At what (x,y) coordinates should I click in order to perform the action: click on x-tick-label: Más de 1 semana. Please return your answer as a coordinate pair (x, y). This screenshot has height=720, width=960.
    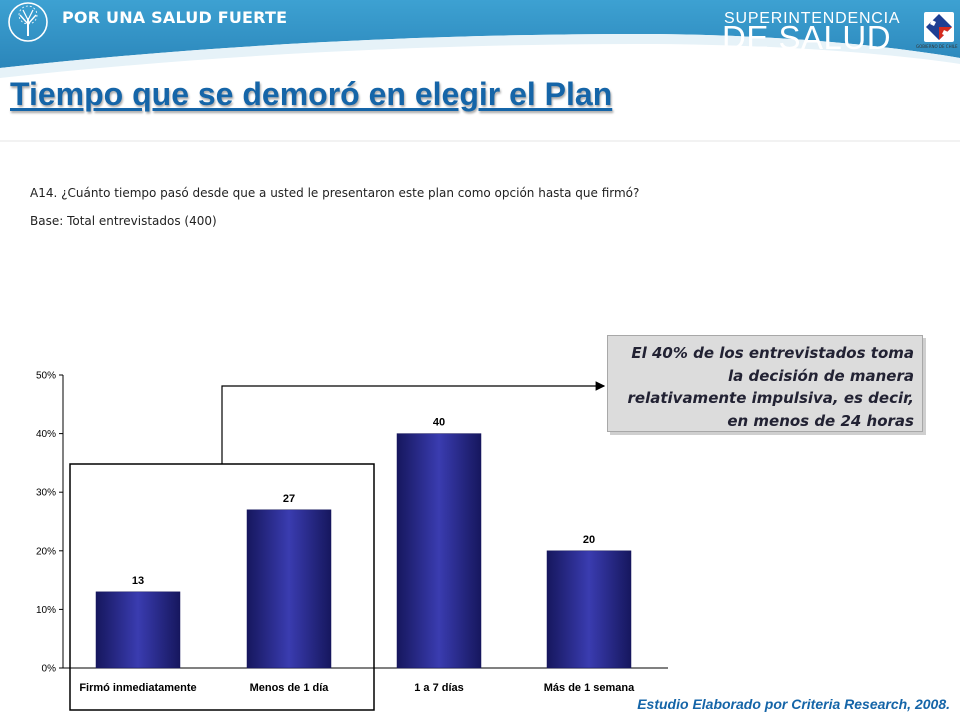
    Looking at the image, I should click on (589, 688).